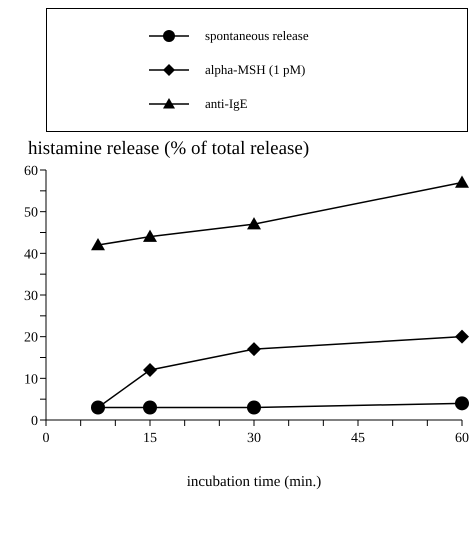 The height and width of the screenshot is (541, 476). I want to click on x-axis-title: incubation time (min.), so click(254, 482).